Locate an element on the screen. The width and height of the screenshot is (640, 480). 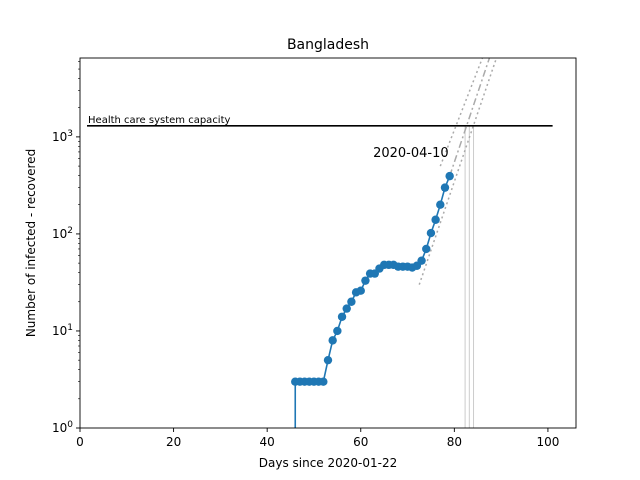
capacity-group: Health care system capacity is located at coordinates (320, 121).